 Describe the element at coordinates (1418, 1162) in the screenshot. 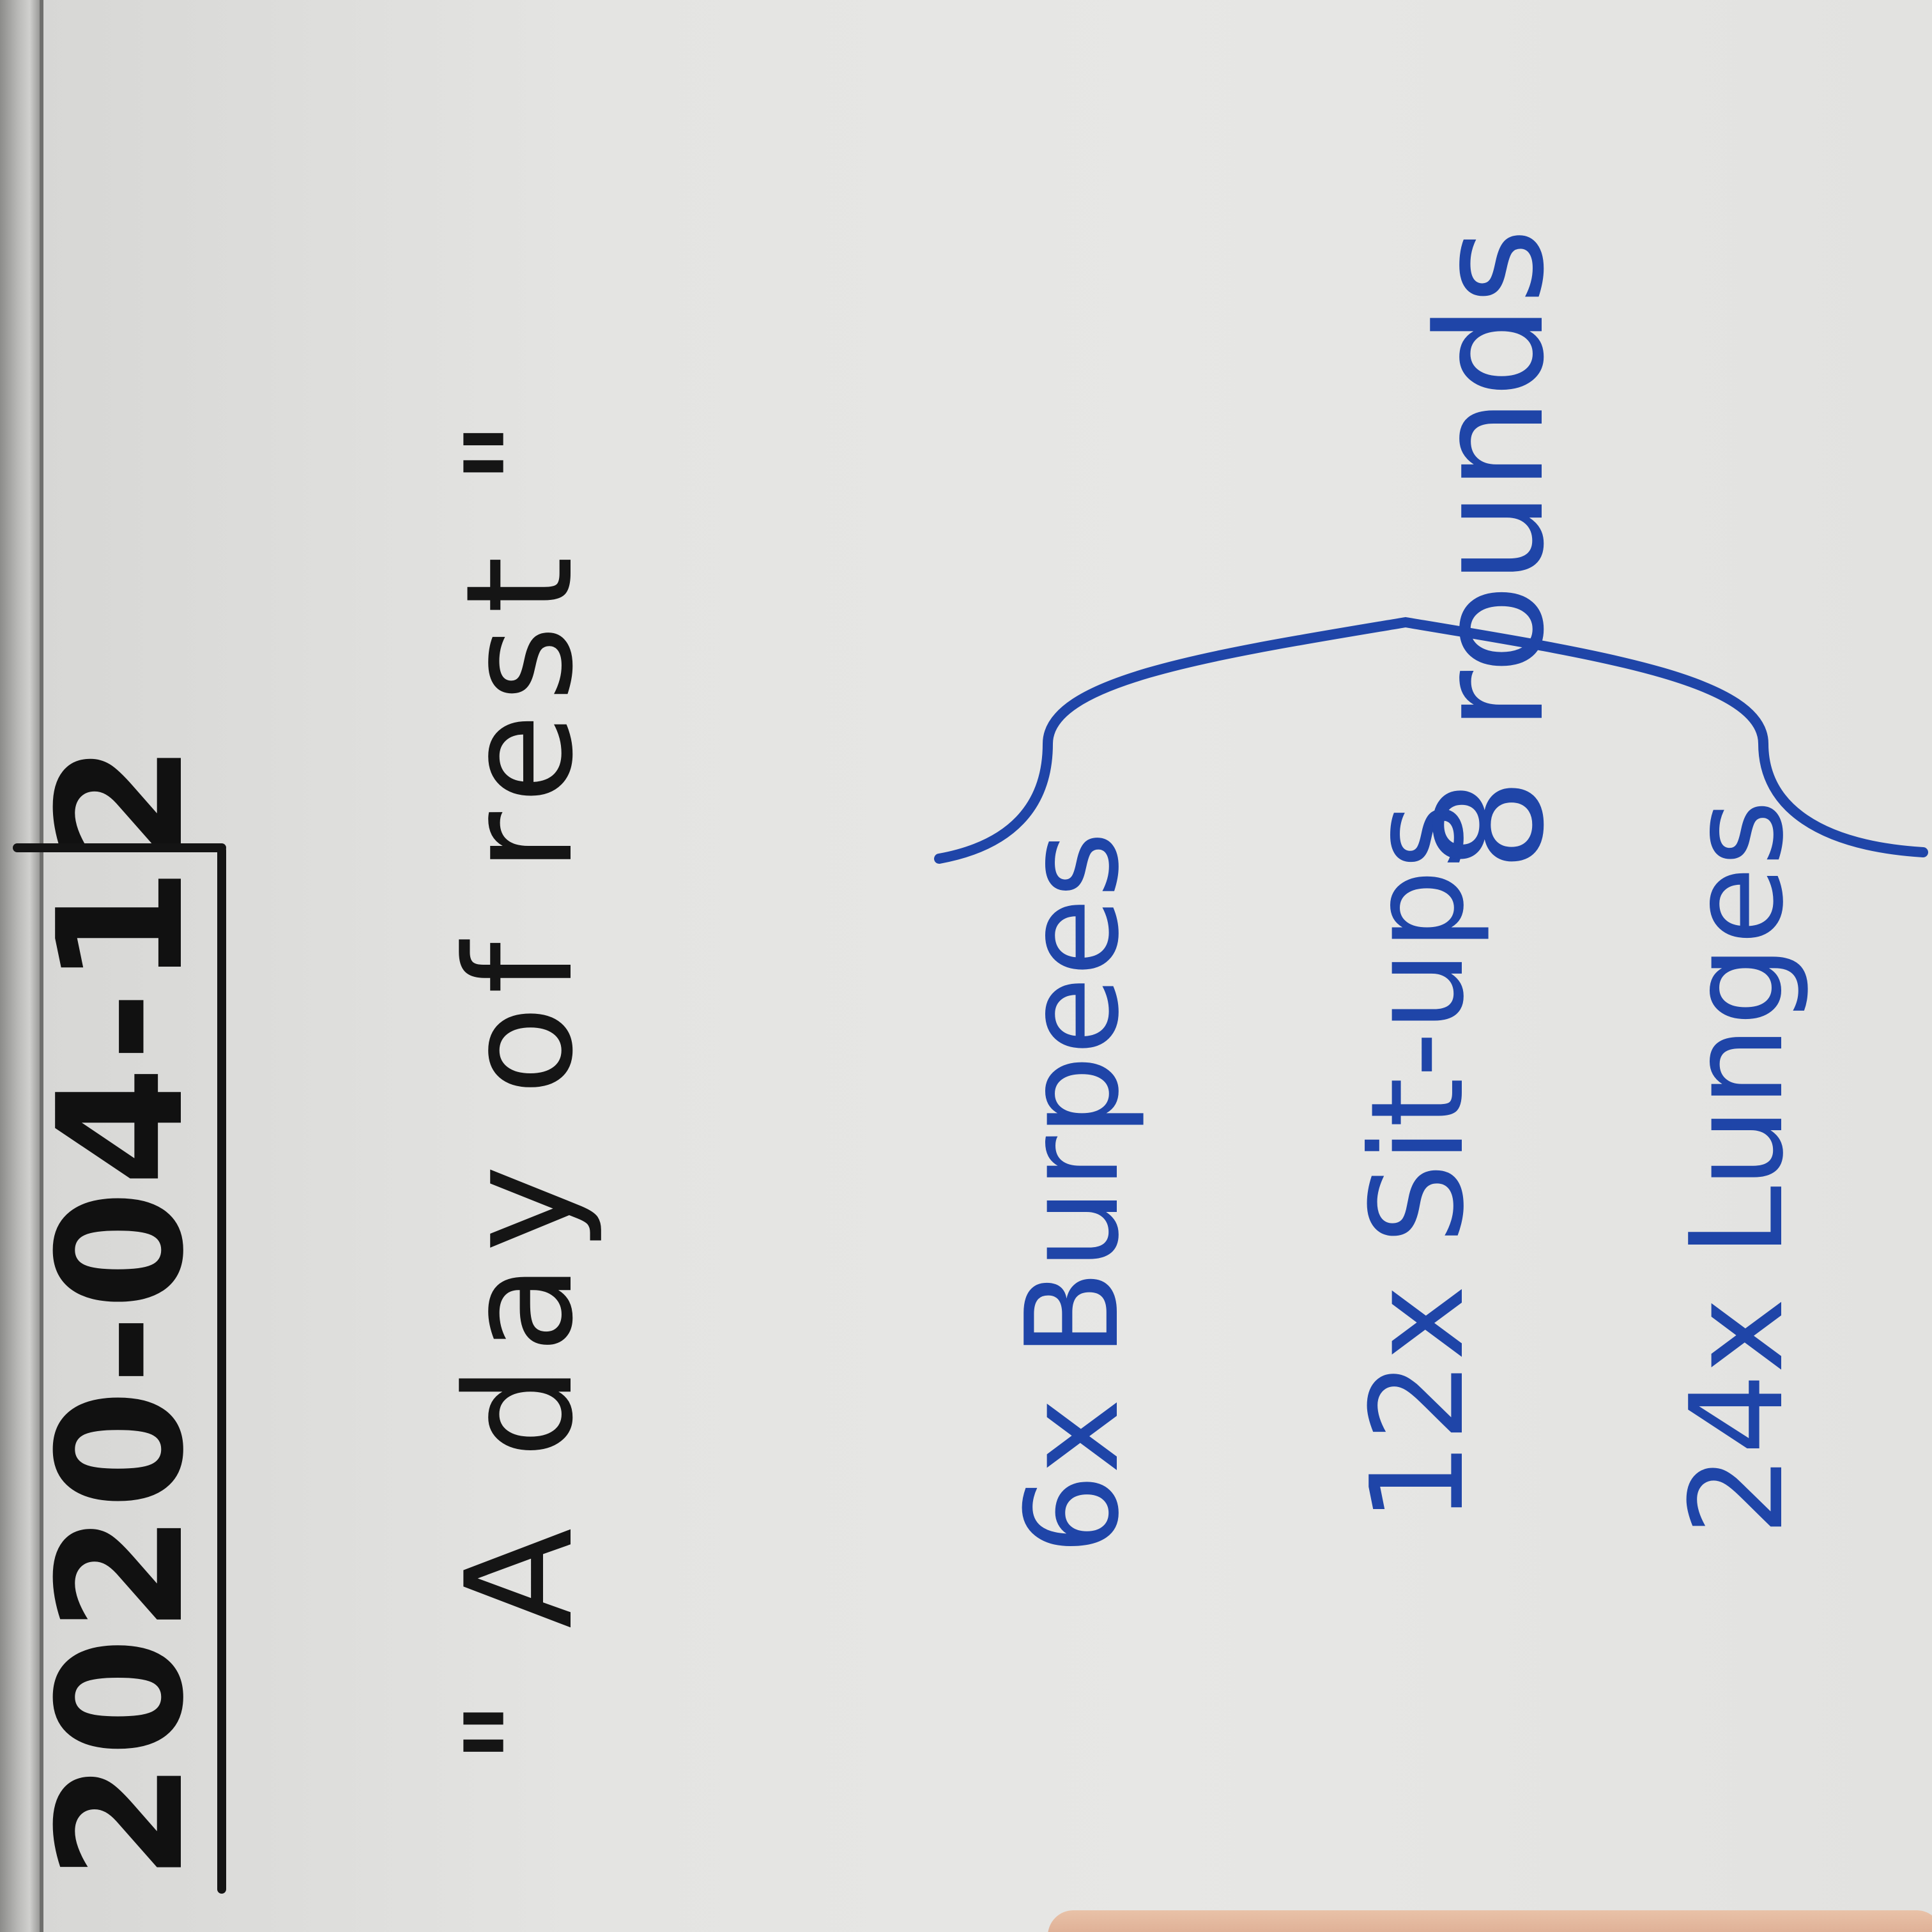

I see `exercise-situps: 12x Sit-ups` at that location.